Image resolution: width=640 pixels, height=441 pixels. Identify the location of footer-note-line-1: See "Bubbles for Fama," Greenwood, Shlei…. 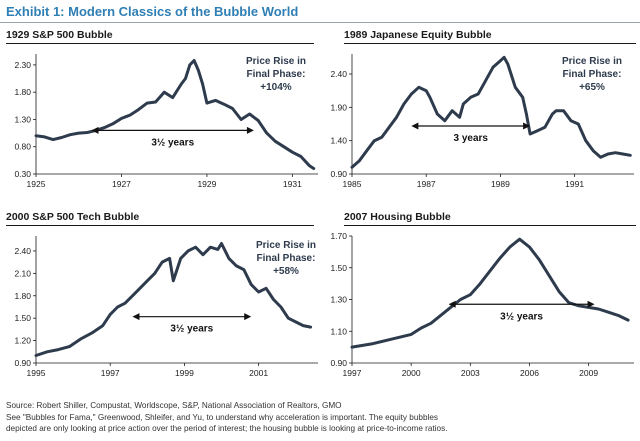
(222, 417).